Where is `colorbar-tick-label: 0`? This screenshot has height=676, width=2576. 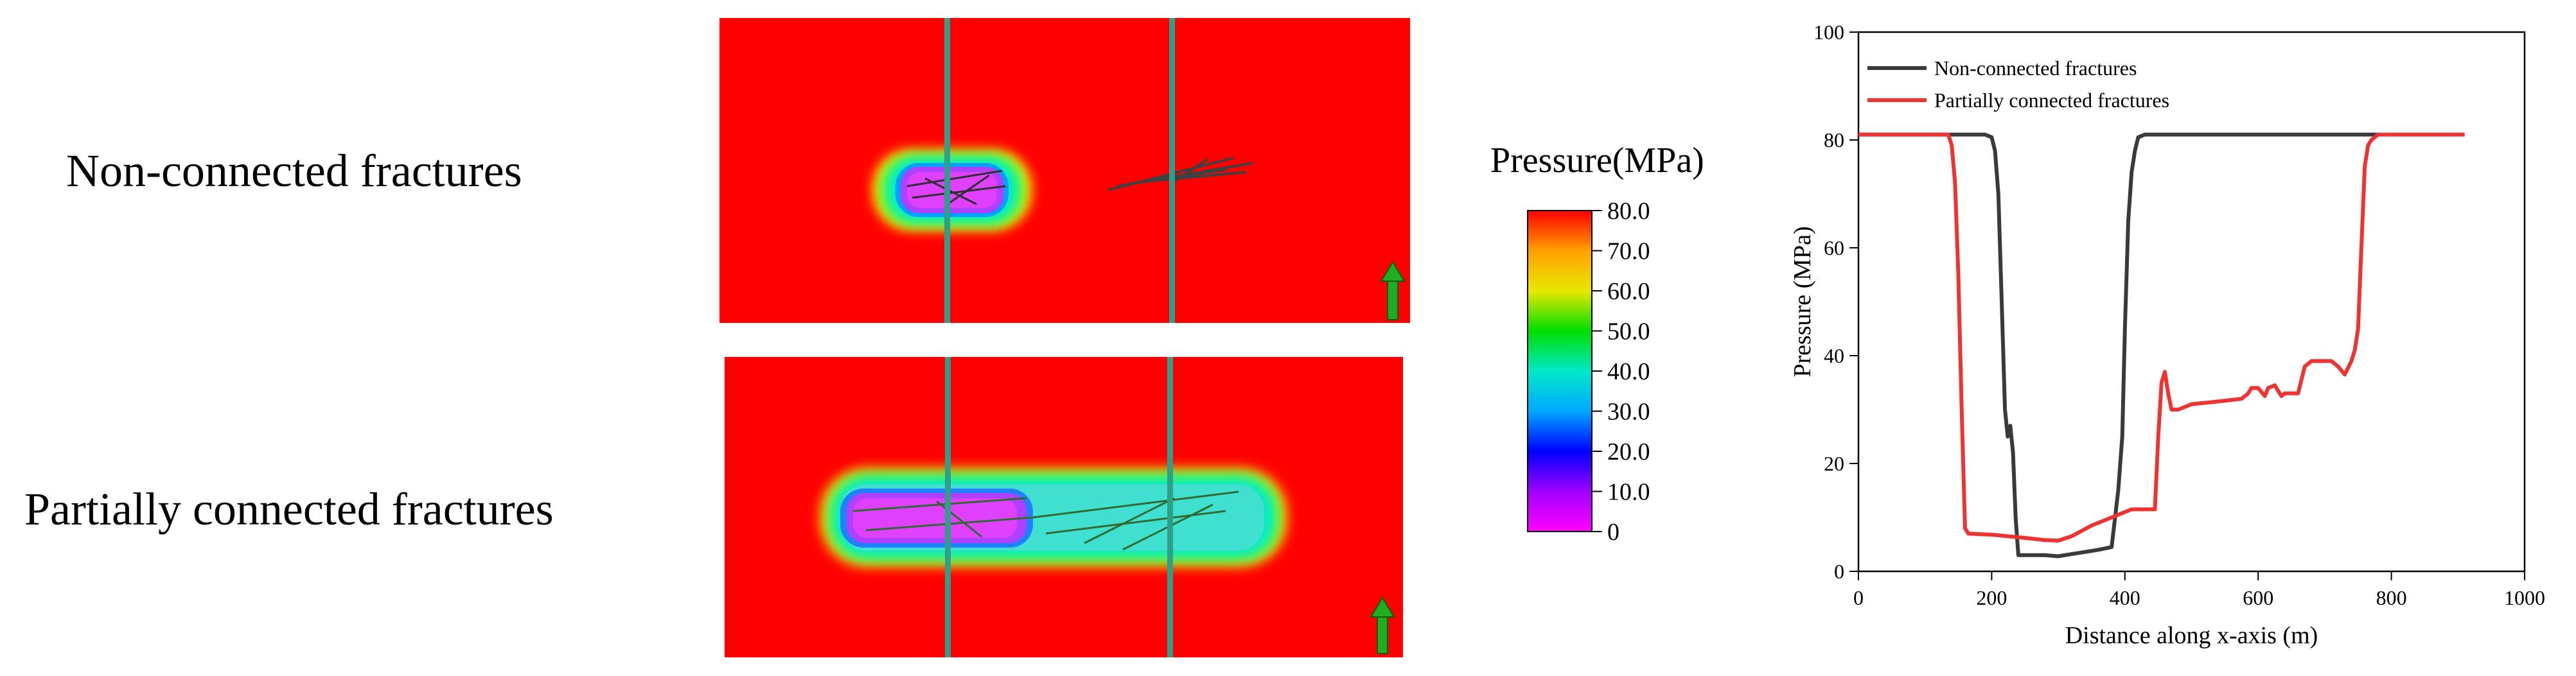
colorbar-tick-label: 0 is located at coordinates (1613, 532).